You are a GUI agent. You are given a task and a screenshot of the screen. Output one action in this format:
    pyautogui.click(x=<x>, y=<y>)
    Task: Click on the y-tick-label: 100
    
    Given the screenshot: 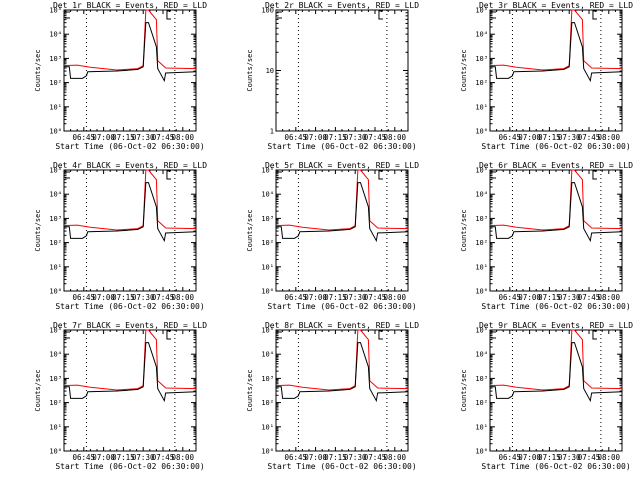 What is the action you would take?
    pyautogui.click(x=267, y=11)
    